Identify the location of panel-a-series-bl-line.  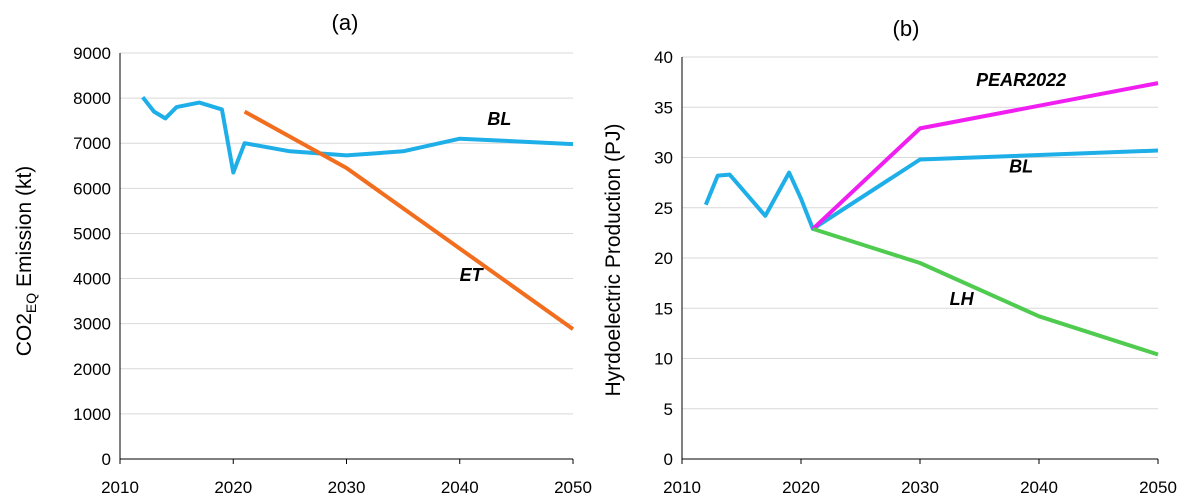
(357, 135).